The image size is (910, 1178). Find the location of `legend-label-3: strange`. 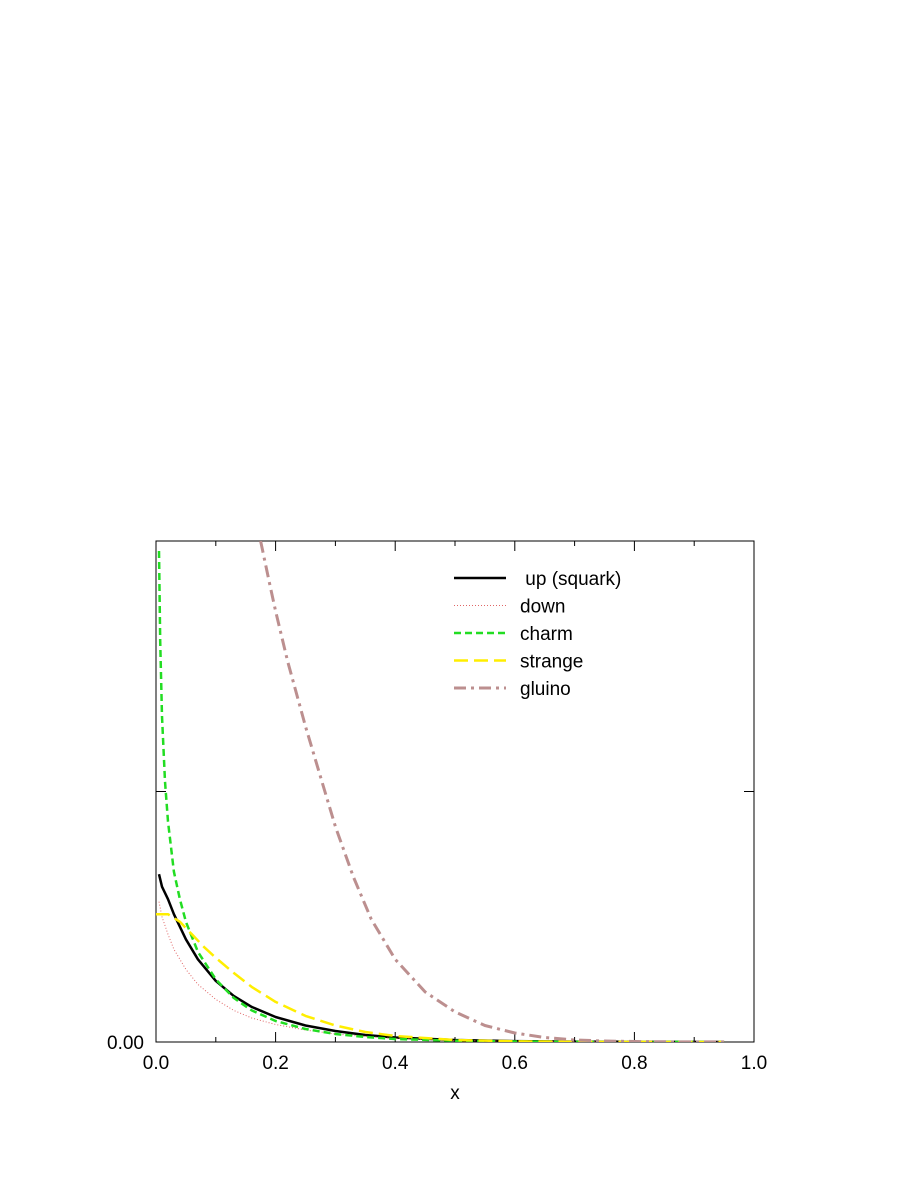

legend-label-3: strange is located at coordinates (551, 662).